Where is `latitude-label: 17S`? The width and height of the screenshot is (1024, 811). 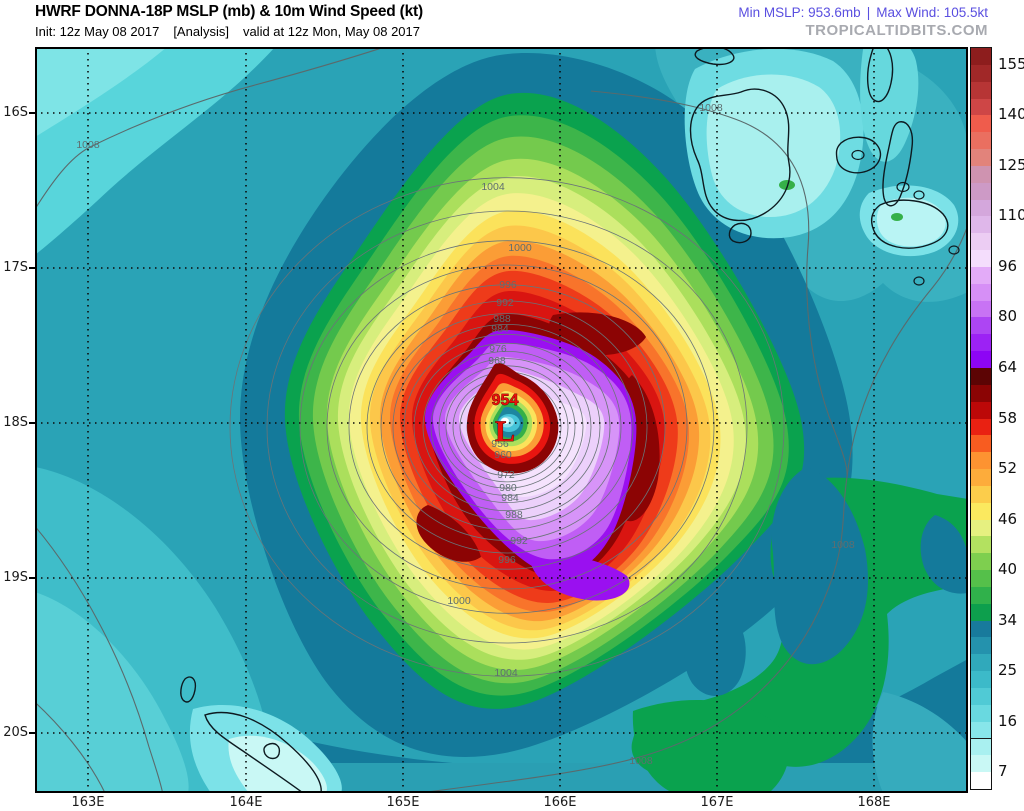
latitude-label: 17S is located at coordinates (15, 267).